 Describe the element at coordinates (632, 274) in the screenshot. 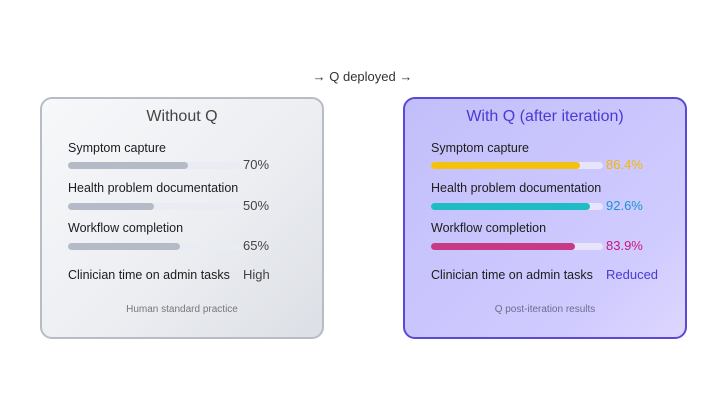

I see `admin-time-value: Reduced` at that location.